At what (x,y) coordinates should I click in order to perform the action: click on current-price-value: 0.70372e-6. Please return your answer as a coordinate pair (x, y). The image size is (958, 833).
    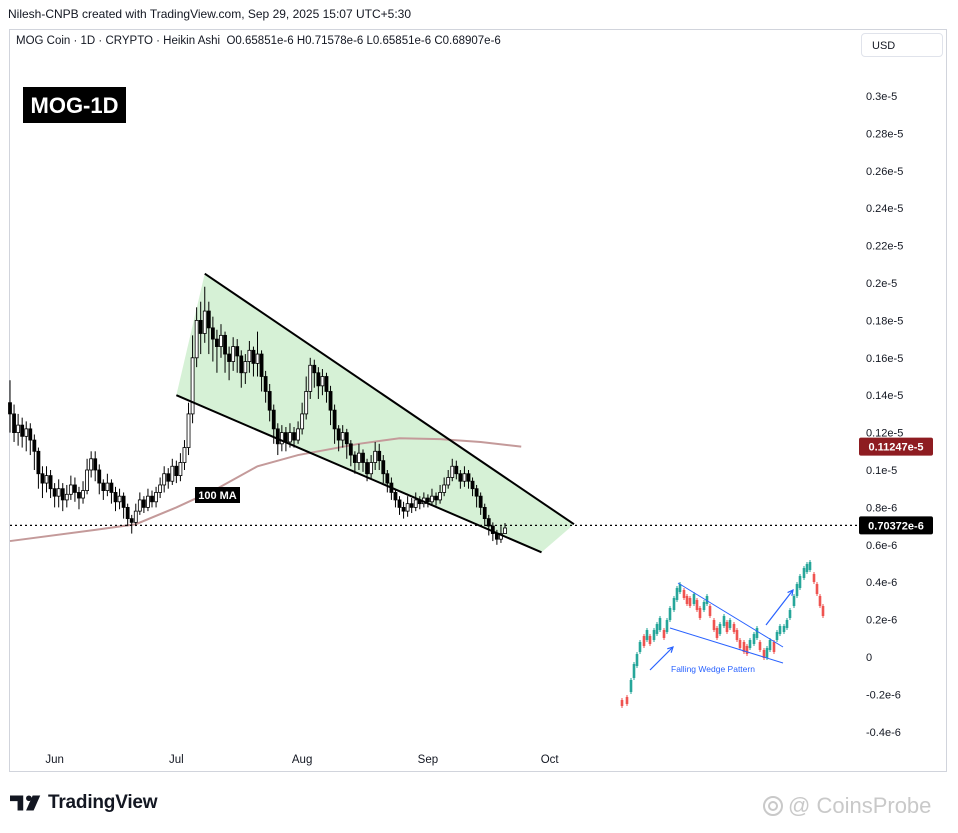
    Looking at the image, I should click on (896, 526).